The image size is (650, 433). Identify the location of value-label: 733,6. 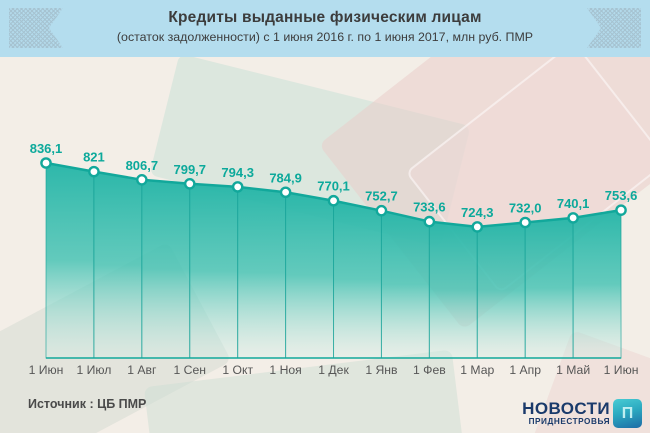
(429, 207).